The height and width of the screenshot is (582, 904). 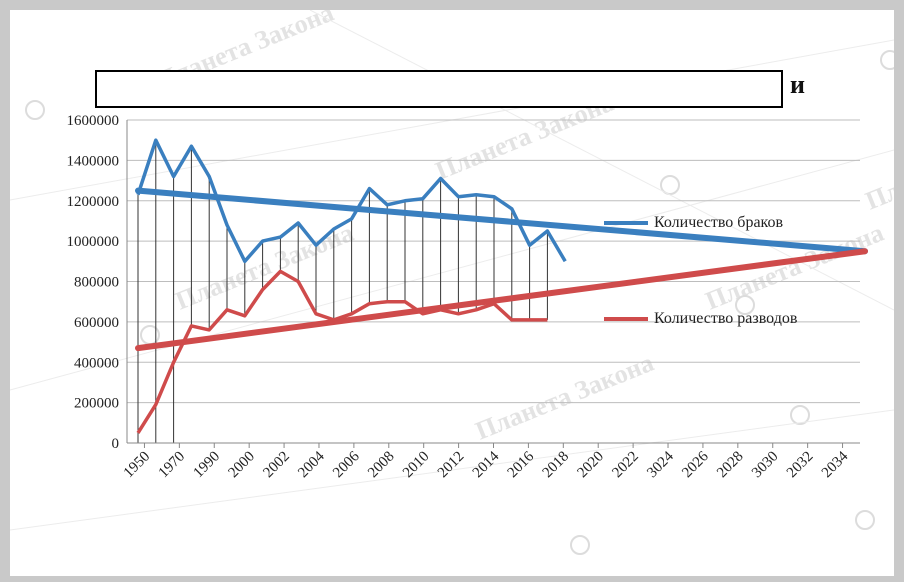 What do you see at coordinates (276, 465) in the screenshot?
I see `x-tick-label: 2002` at bounding box center [276, 465].